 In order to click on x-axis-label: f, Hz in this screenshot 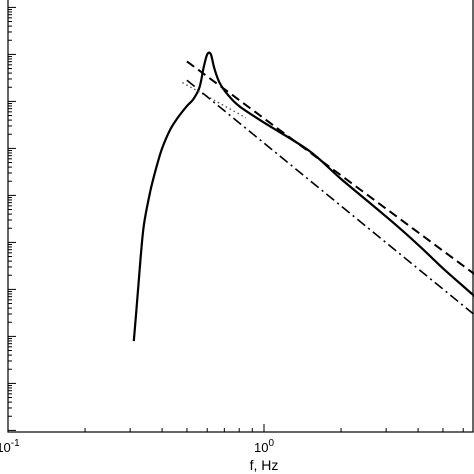, I will do `click(264, 465)`.